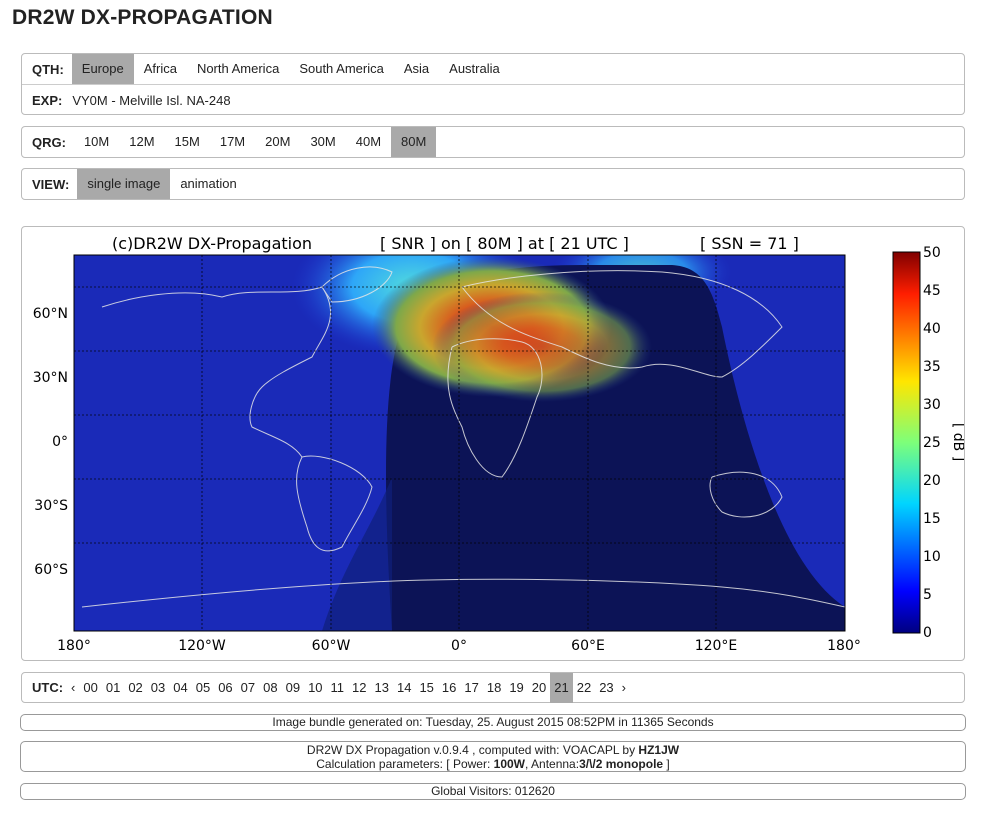 The height and width of the screenshot is (814, 992). What do you see at coordinates (927, 595) in the screenshot?
I see `colorbar-tick: 5` at bounding box center [927, 595].